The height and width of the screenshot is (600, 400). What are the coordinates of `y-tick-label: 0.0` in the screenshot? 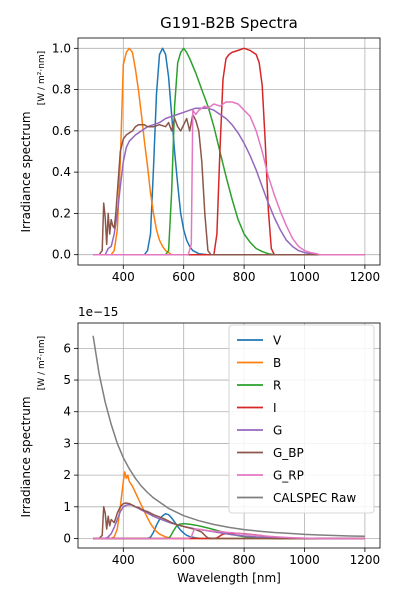 It's located at (61, 255).